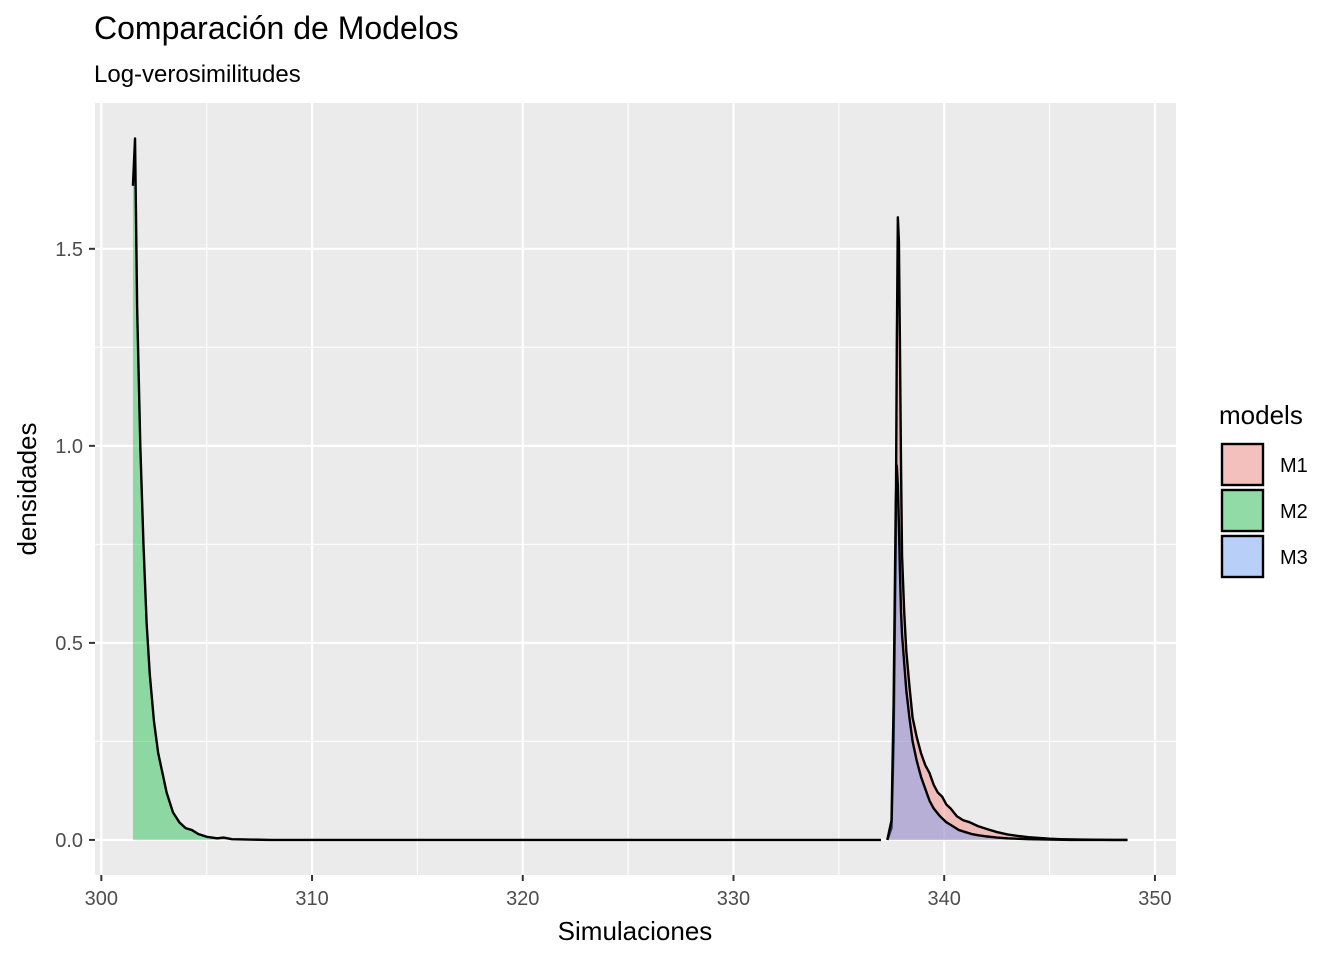 Image resolution: width=1344 pixels, height=960 pixels. Describe the element at coordinates (69, 644) in the screenshot. I see `y-tick-label: 0.5` at that location.